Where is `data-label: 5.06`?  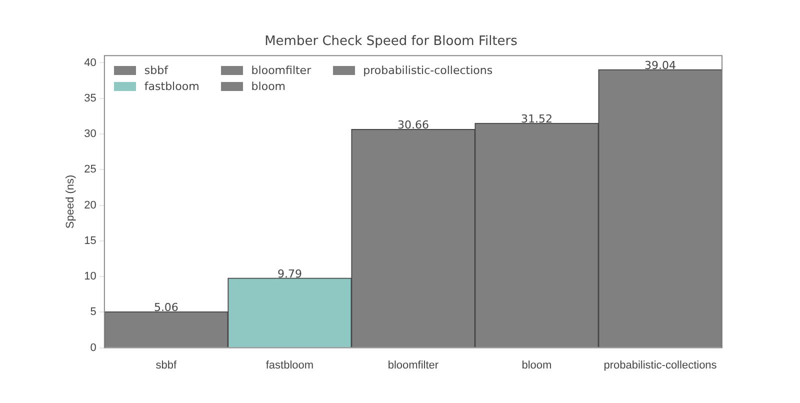
data-label: 5.06 is located at coordinates (166, 307).